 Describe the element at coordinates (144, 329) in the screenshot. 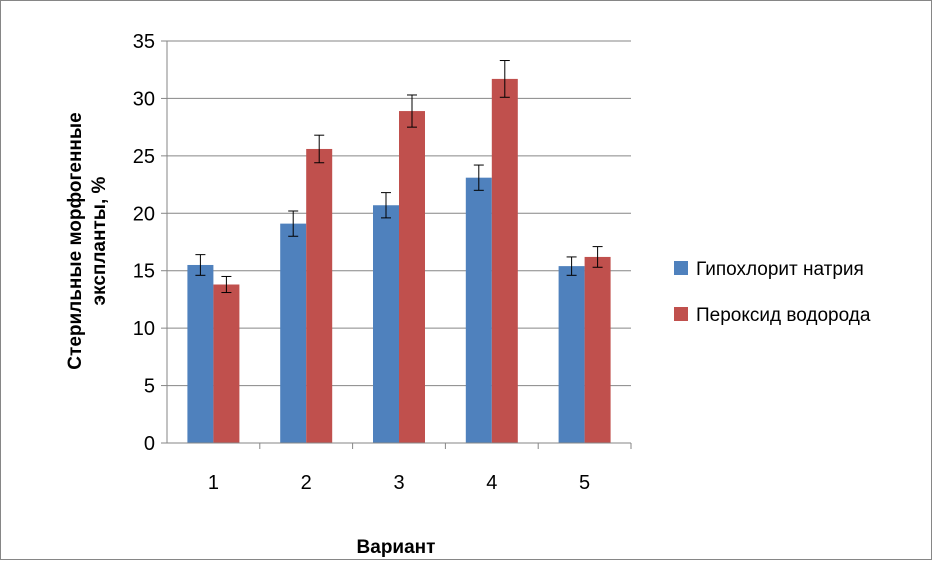

I see `y-tick-label: 10` at that location.